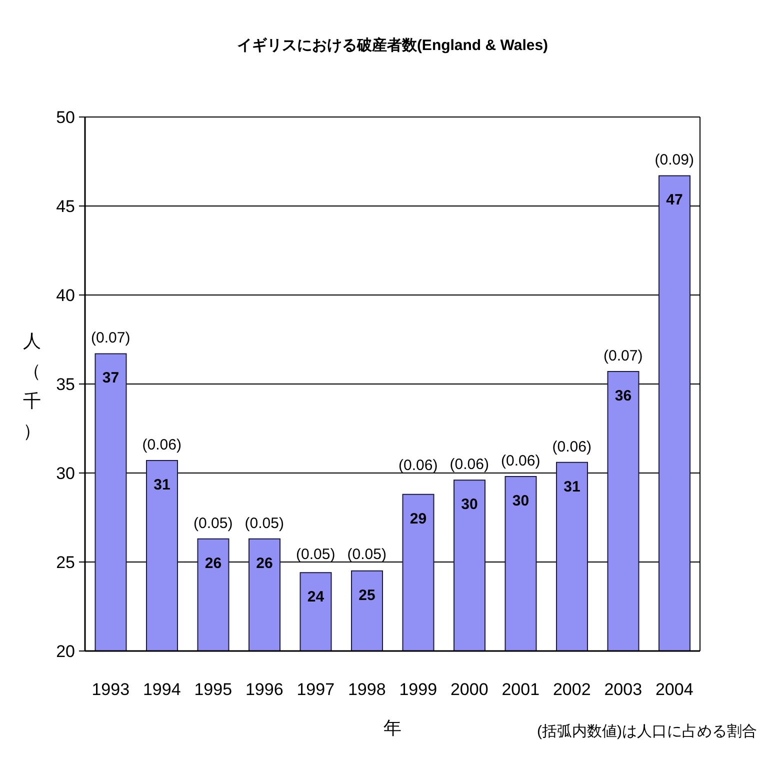 Image resolution: width=767 pixels, height=758 pixels. Describe the element at coordinates (623, 396) in the screenshot. I see `data-label: 36` at that location.